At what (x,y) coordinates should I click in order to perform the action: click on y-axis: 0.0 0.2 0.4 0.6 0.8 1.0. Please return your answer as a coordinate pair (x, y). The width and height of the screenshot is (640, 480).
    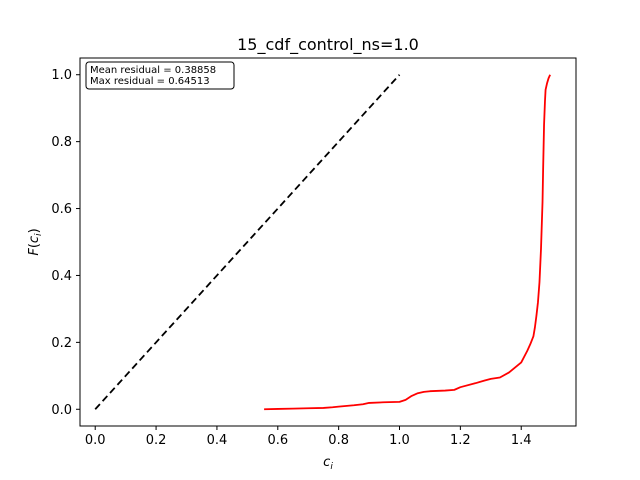
    Looking at the image, I should click on (65, 243).